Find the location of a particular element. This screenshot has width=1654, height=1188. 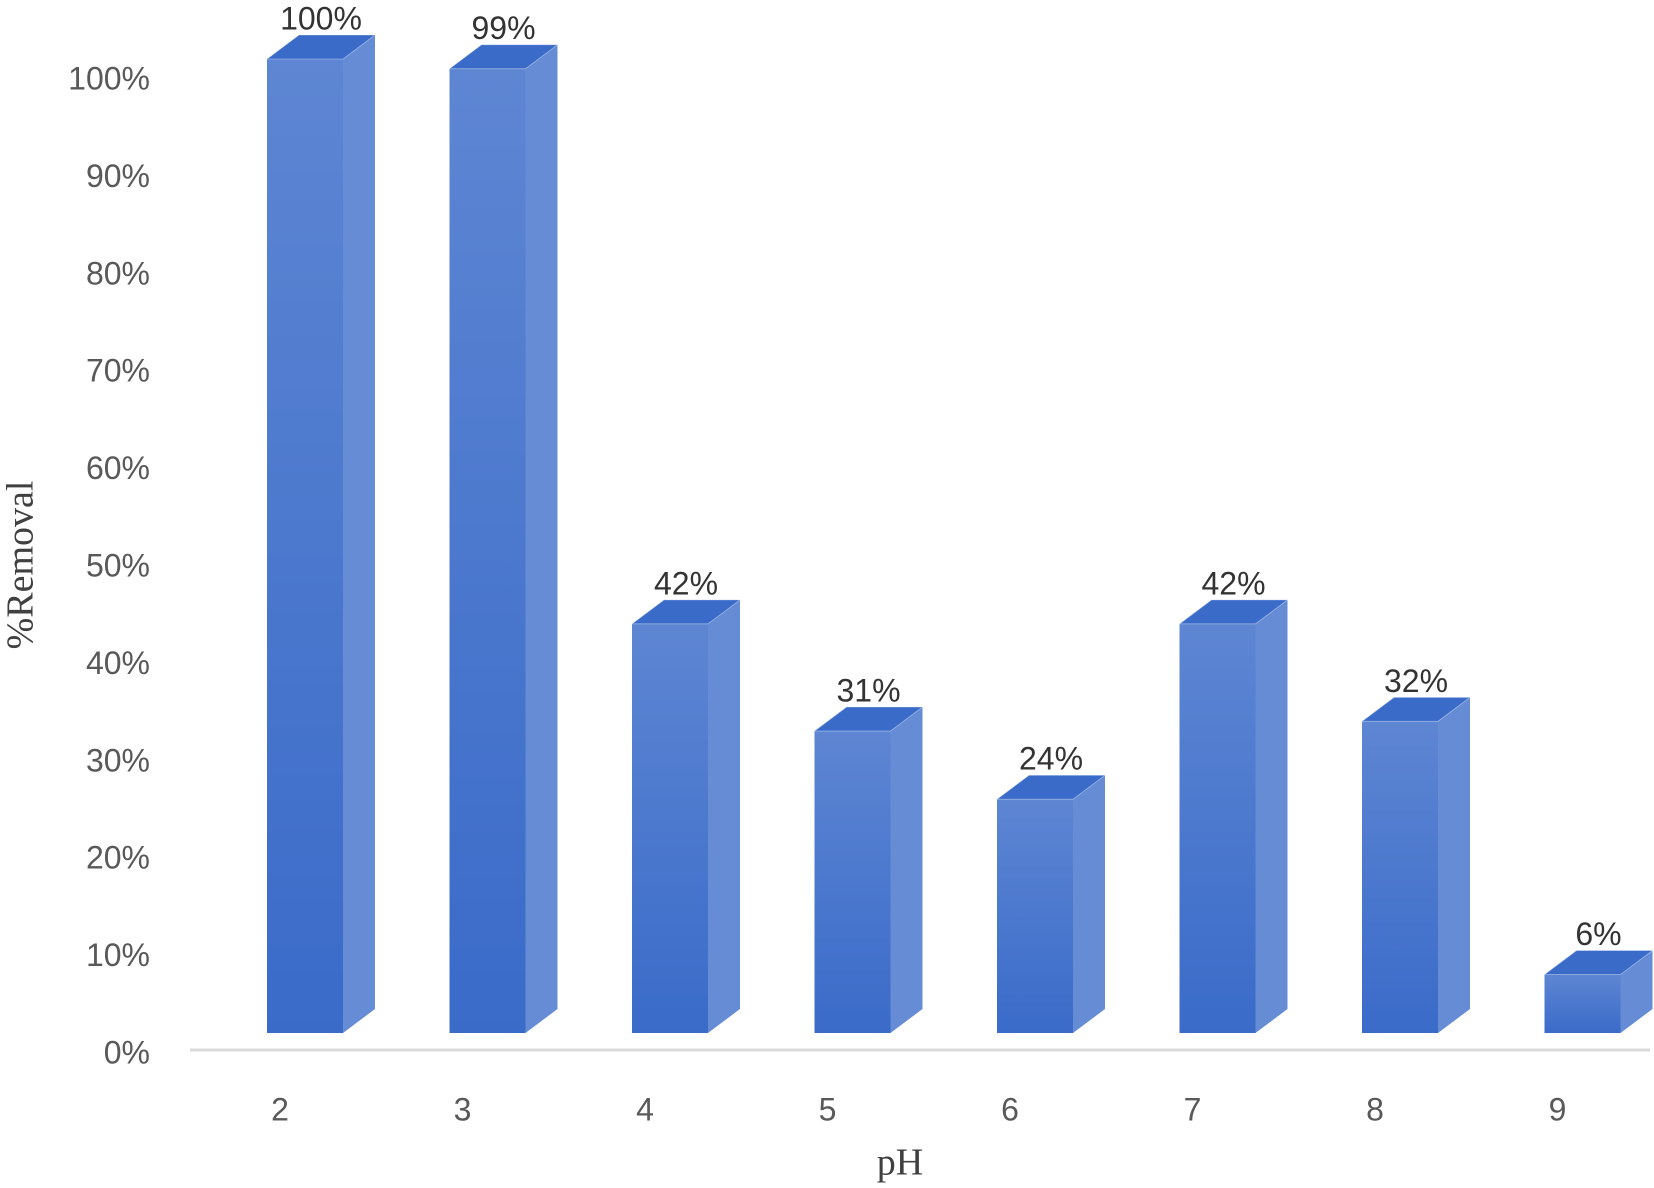

value-label: 32% is located at coordinates (1416, 681).